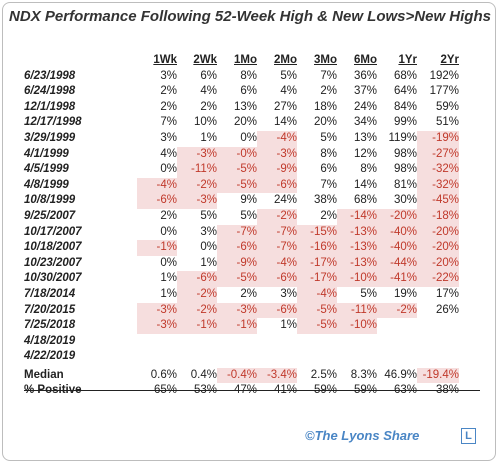  Describe the element at coordinates (444, 75) in the screenshot. I see `value-cell: 192%` at that location.